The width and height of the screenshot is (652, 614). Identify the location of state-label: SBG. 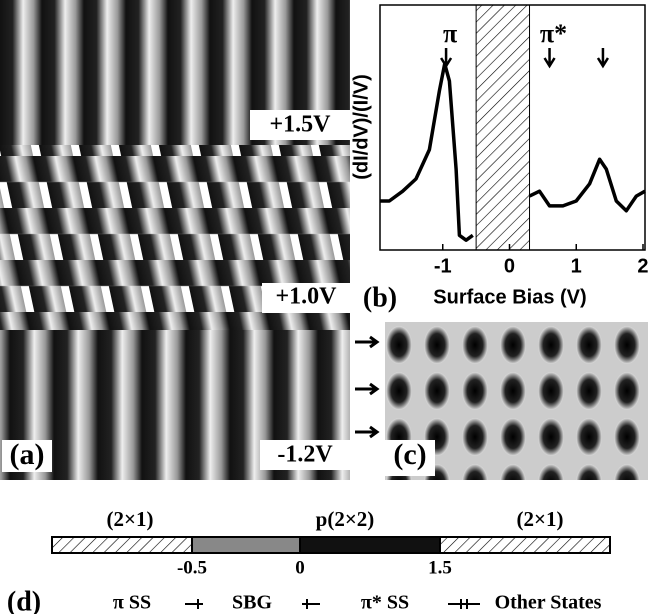
(252, 603).